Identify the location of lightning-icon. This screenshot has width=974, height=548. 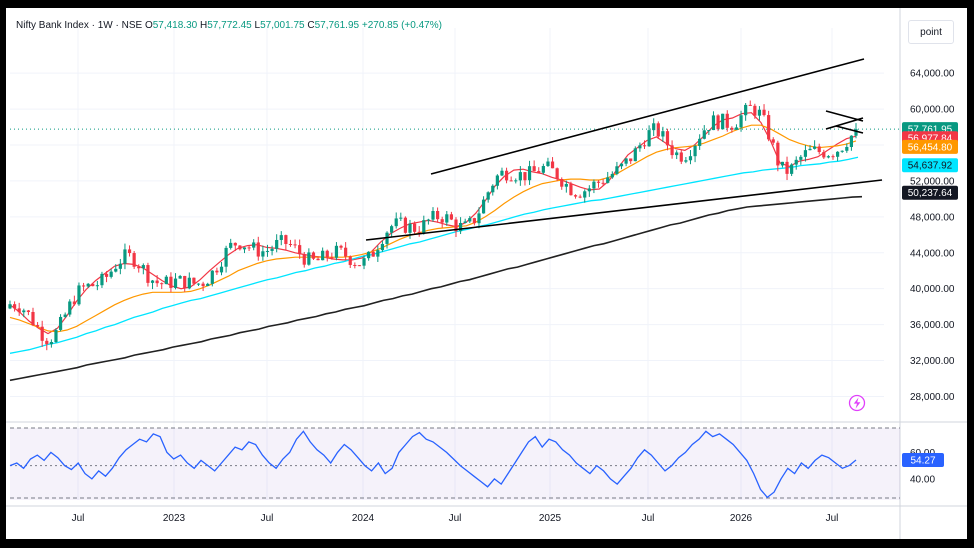
(857, 403).